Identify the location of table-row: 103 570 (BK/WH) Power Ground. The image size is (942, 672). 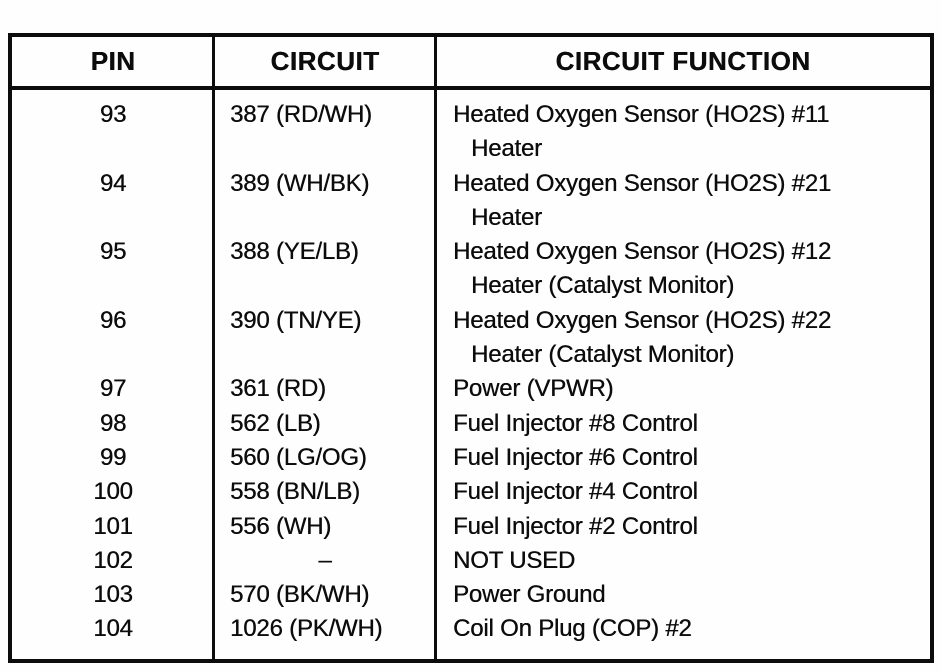
(471, 595).